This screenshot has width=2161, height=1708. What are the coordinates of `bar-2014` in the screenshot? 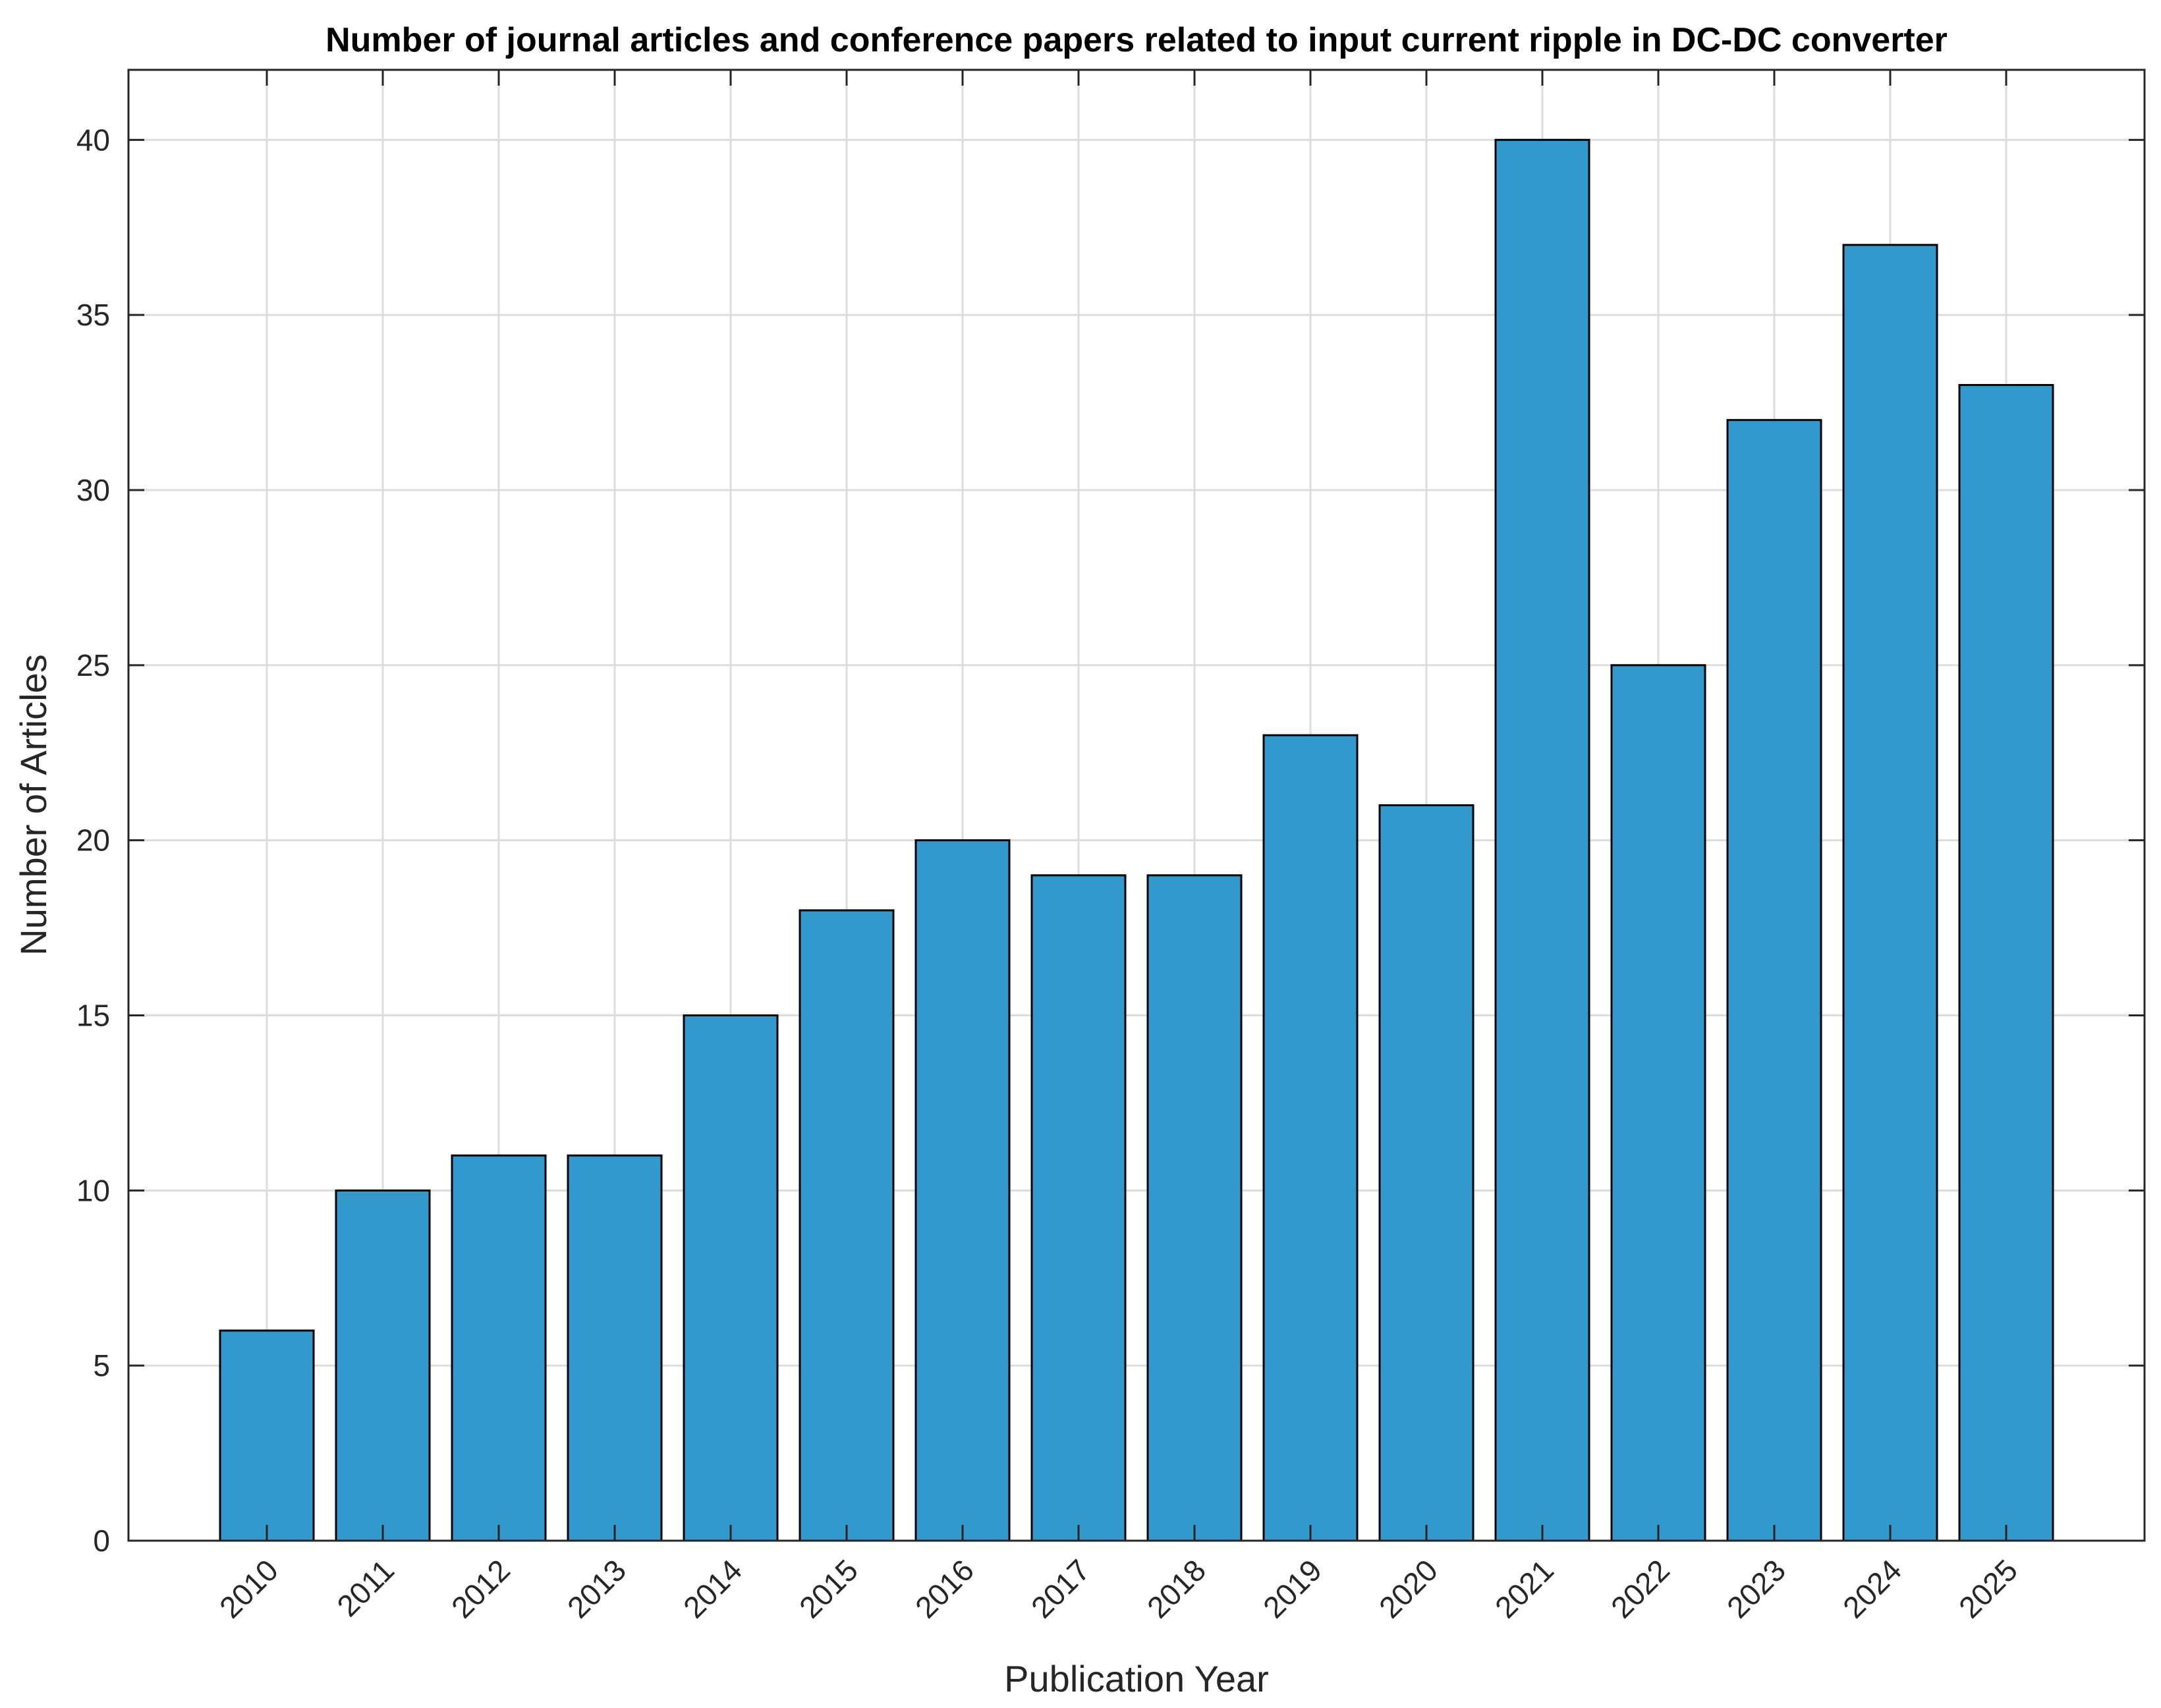 It's located at (731, 1278).